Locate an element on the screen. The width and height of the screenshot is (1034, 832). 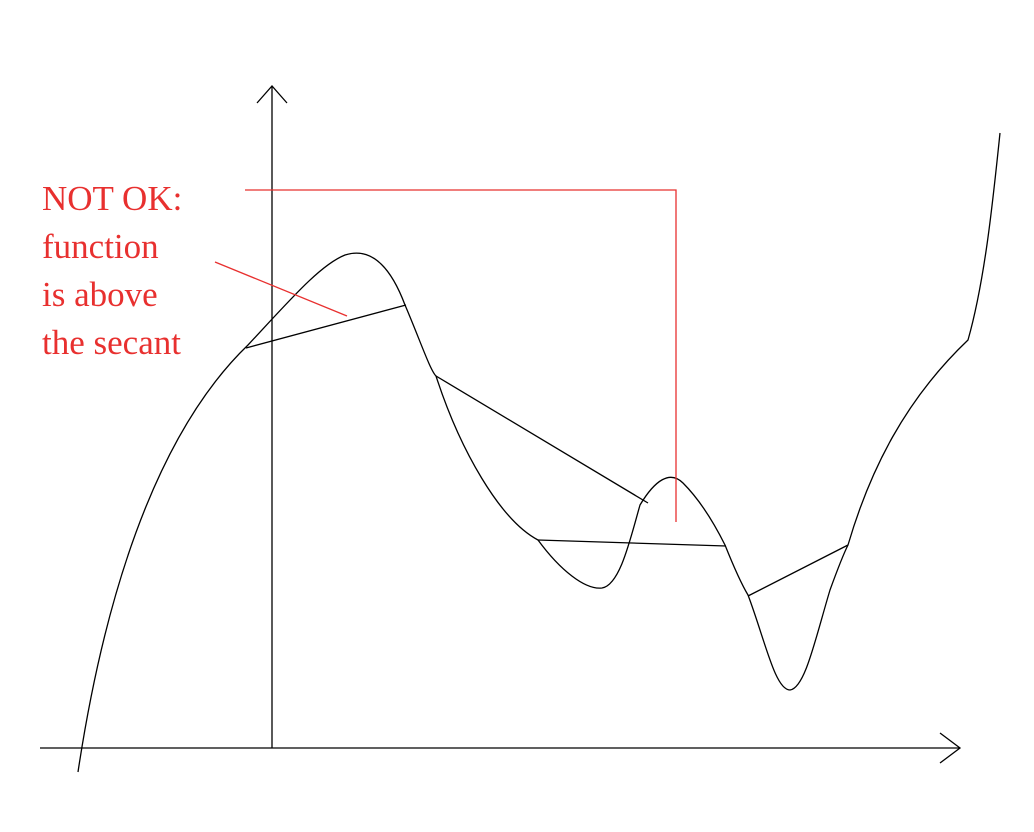
annotation-line: the secant is located at coordinates (111, 342).